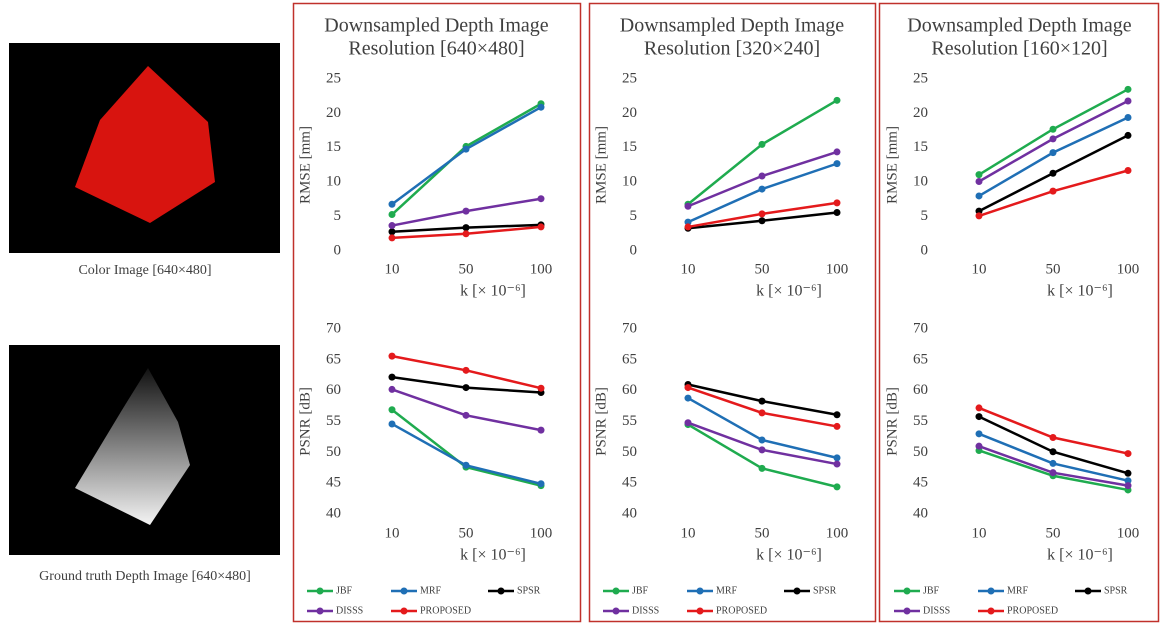 The height and width of the screenshot is (624, 1160). Describe the element at coordinates (436, 26) in the screenshot. I see `panel-title: Downsampled Depth Image` at that location.